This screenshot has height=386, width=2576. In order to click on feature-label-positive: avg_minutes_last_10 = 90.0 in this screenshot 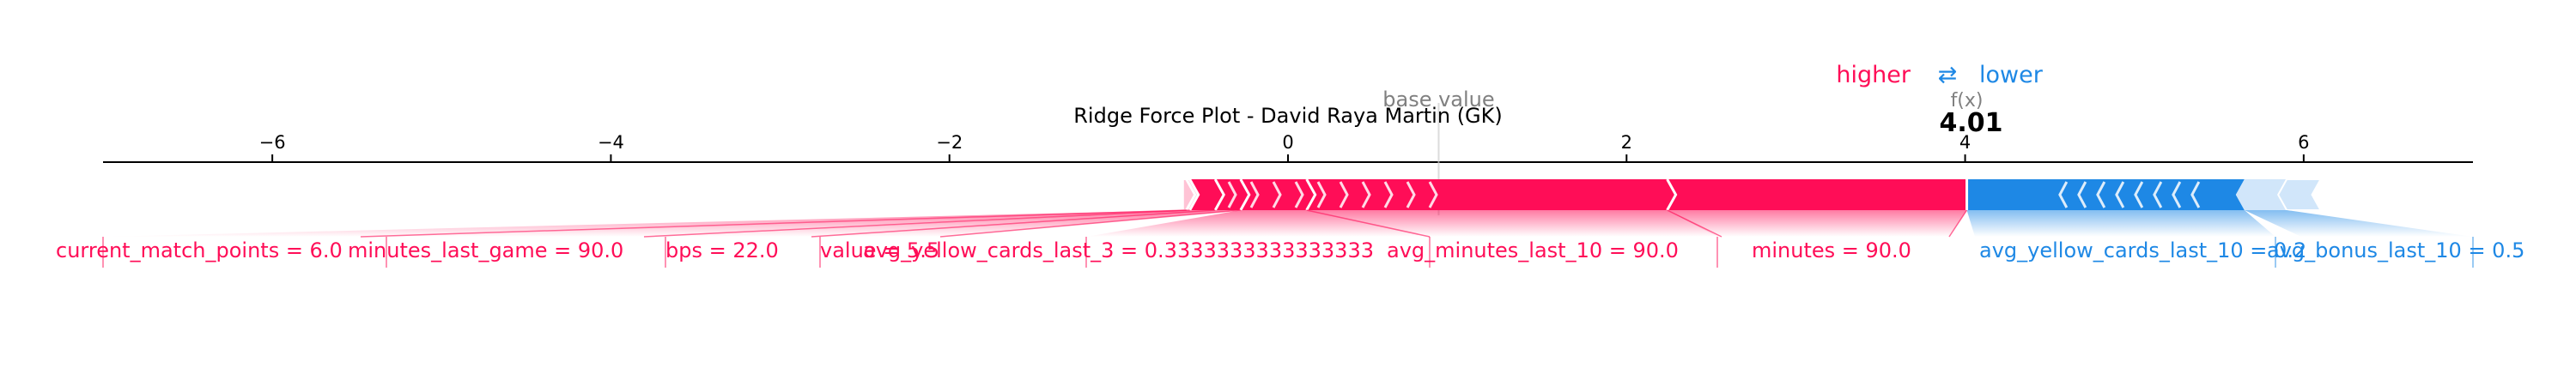, I will do `click(1533, 250)`.